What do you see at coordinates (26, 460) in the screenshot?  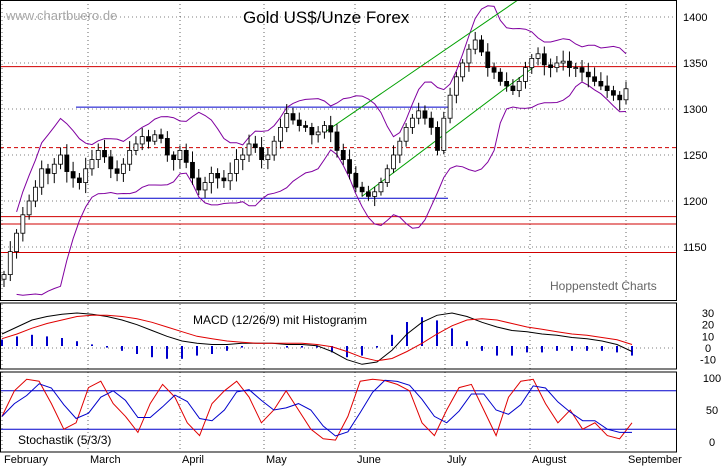 I see `month-label: February` at bounding box center [26, 460].